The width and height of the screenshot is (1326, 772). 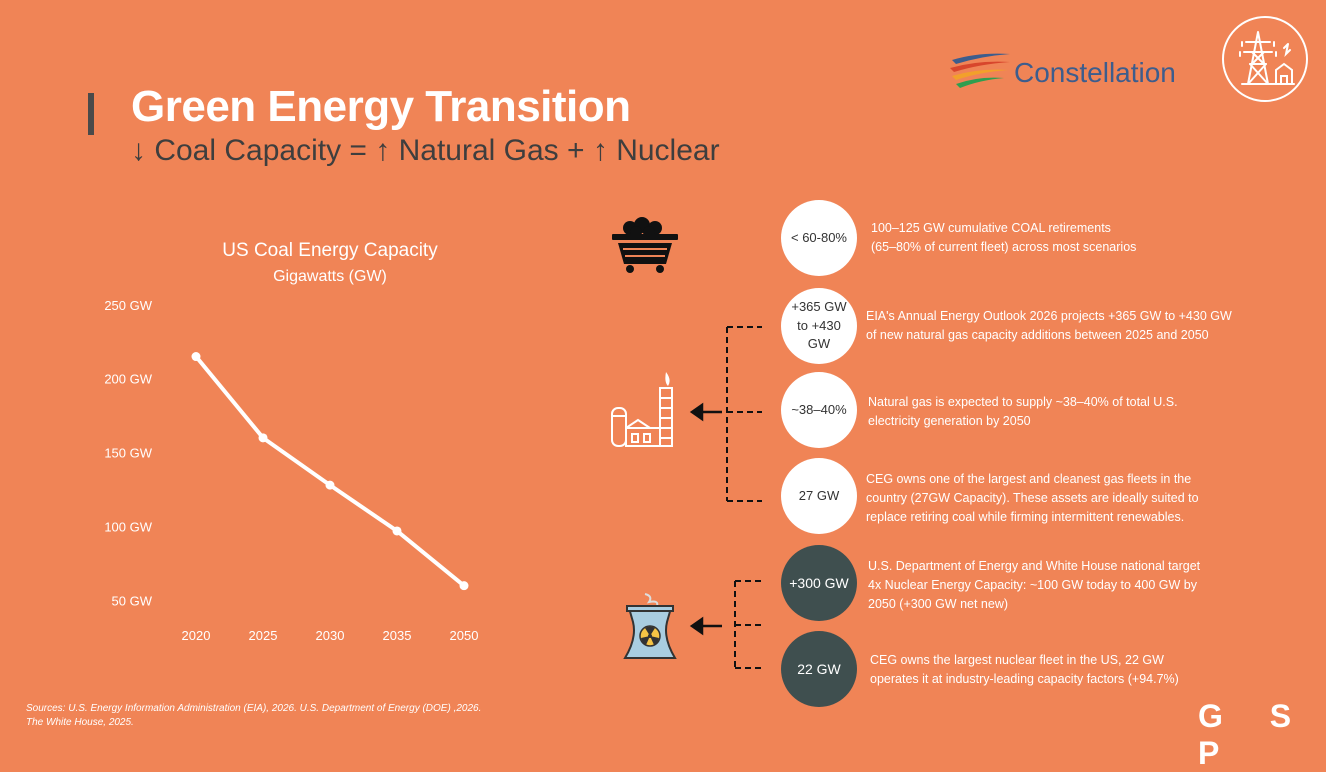 What do you see at coordinates (263, 635) in the screenshot?
I see `x-tick-label: 2025` at bounding box center [263, 635].